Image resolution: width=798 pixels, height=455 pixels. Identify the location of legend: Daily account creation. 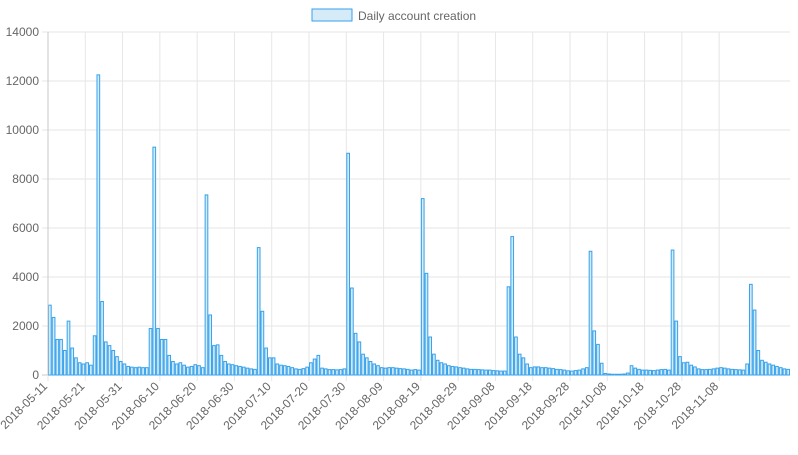
(393, 15).